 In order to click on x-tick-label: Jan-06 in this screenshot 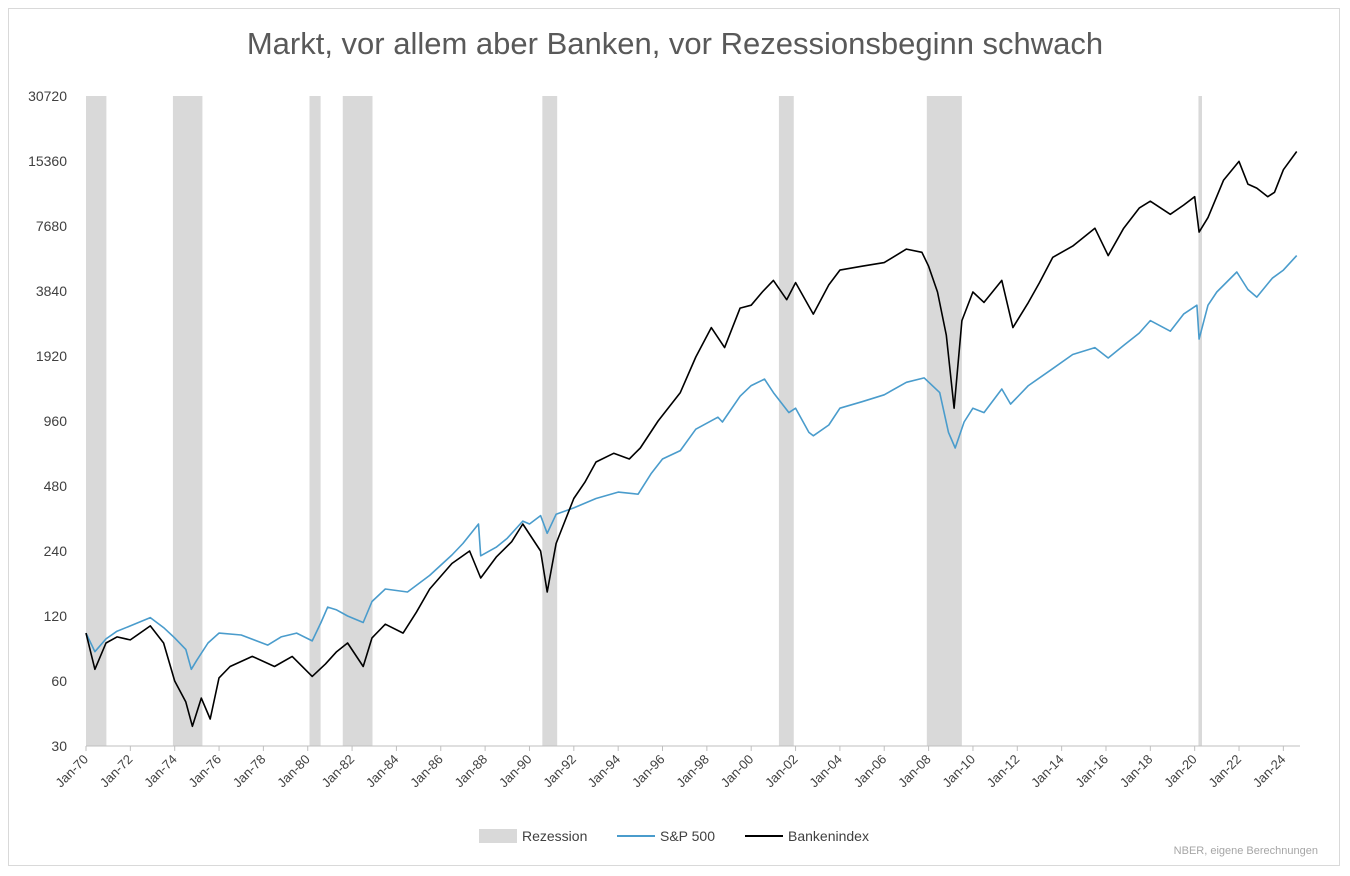, I will do `click(870, 771)`.